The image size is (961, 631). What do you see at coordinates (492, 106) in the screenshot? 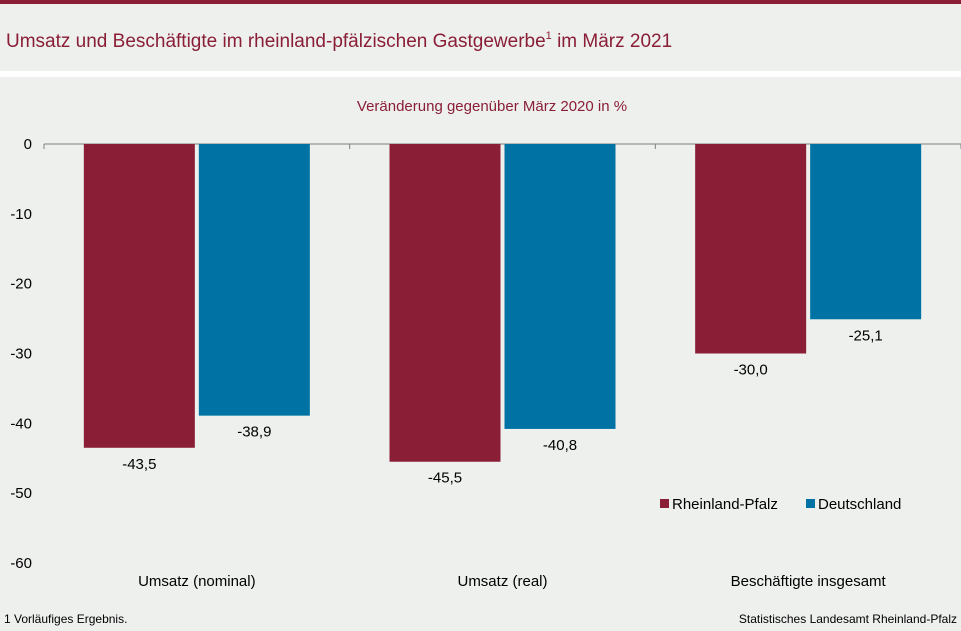
I see `chart-subtitle: Veränderung gegenüber März 2020 in %` at bounding box center [492, 106].